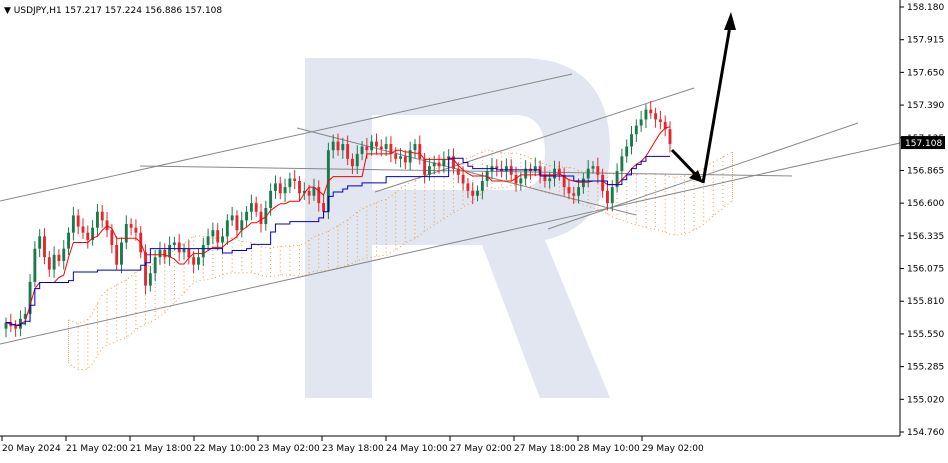  What do you see at coordinates (225, 449) in the screenshot?
I see `x-tick-label: 22 May 10:00` at bounding box center [225, 449].